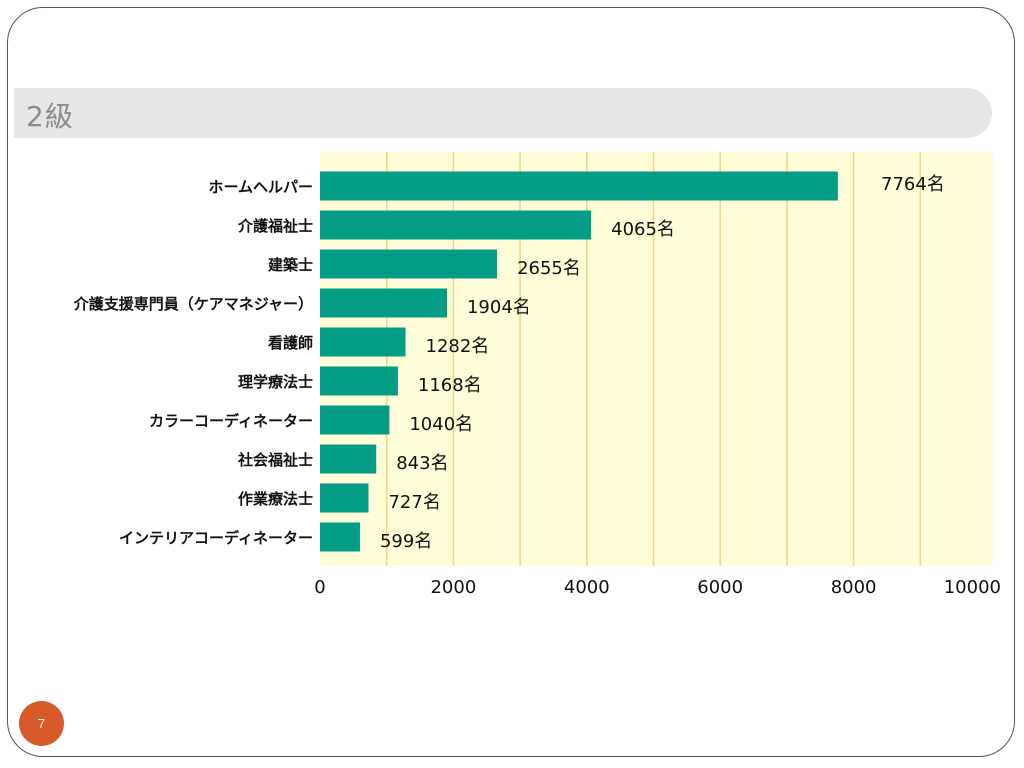 Image resolution: width=1024 pixels, height=768 pixels. What do you see at coordinates (260, 187) in the screenshot?
I see `category-label: ホームヘルパー` at bounding box center [260, 187].